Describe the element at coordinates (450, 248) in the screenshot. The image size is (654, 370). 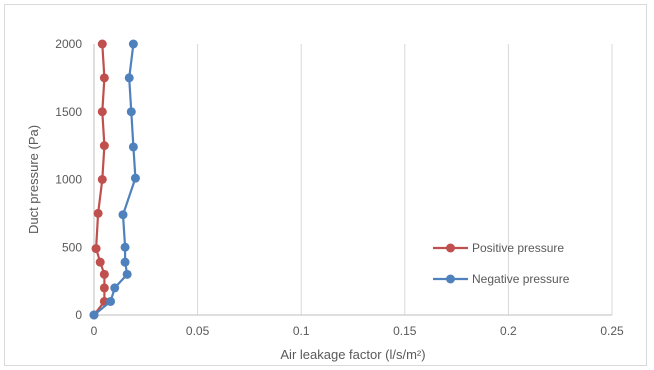
I see `positive-pressure-legend-marker` at that location.